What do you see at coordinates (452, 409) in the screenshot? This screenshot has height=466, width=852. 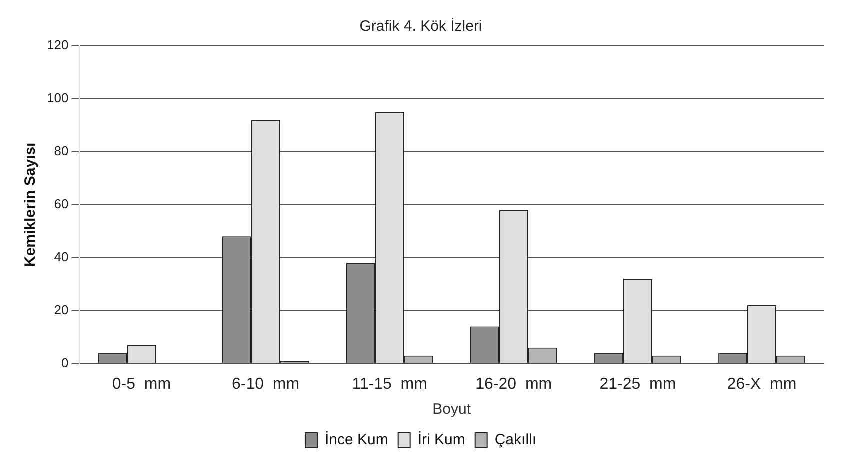 I see `x-axis-title: Boyut` at bounding box center [452, 409].